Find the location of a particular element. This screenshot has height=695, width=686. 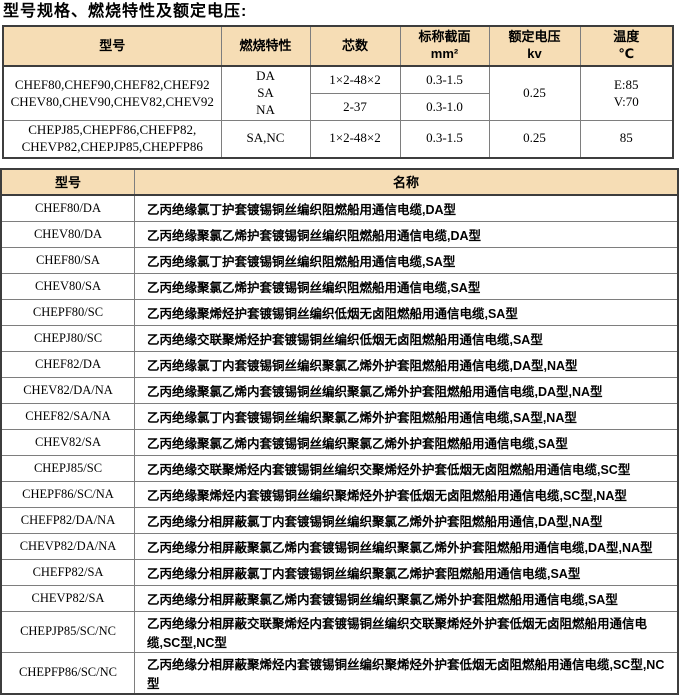

spec-header-burning: 燃烧特性 is located at coordinates (265, 46).